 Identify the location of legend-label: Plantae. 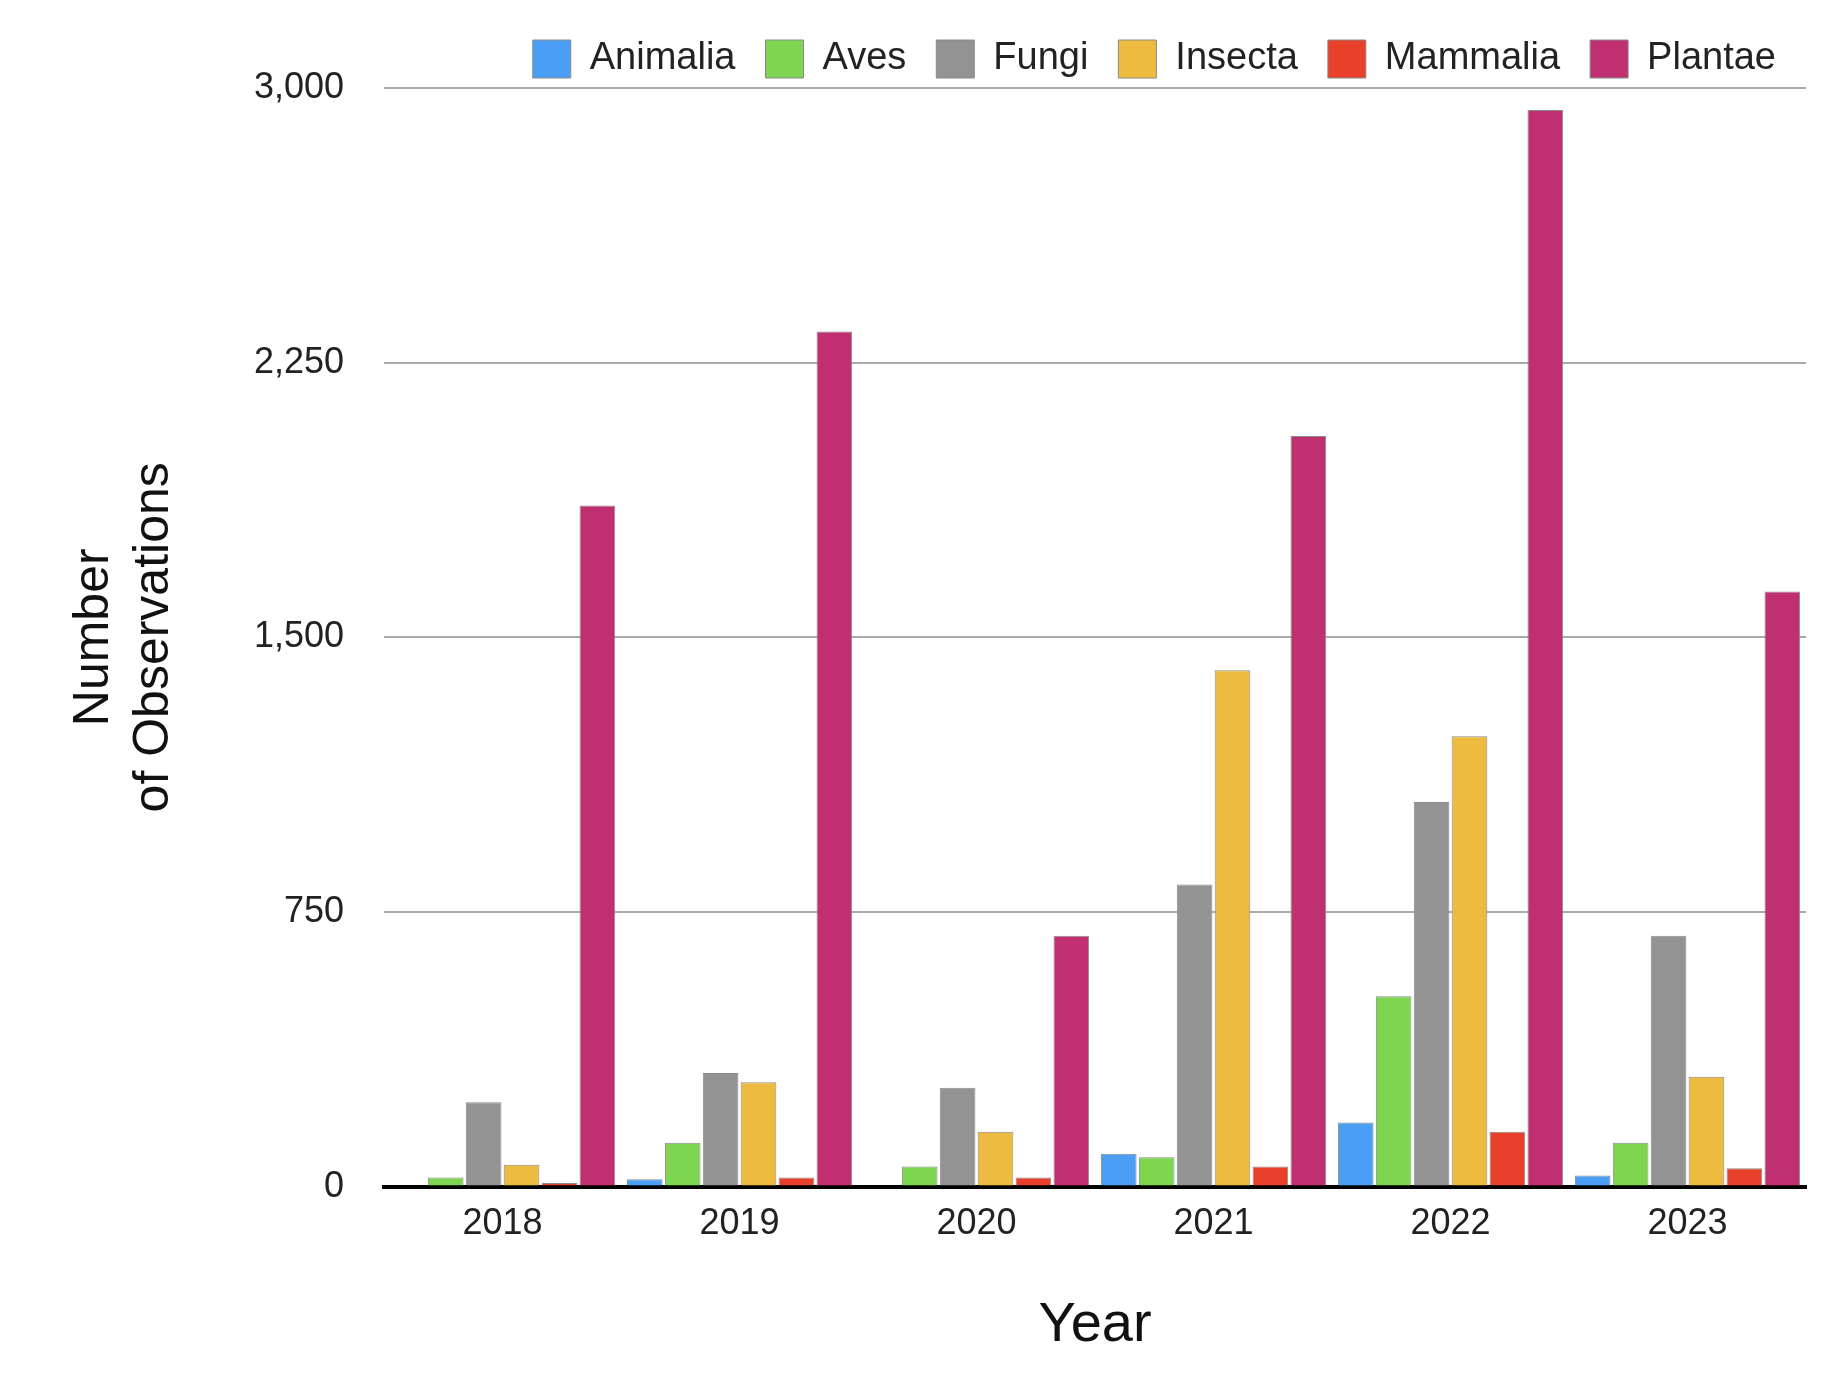
(1712, 56).